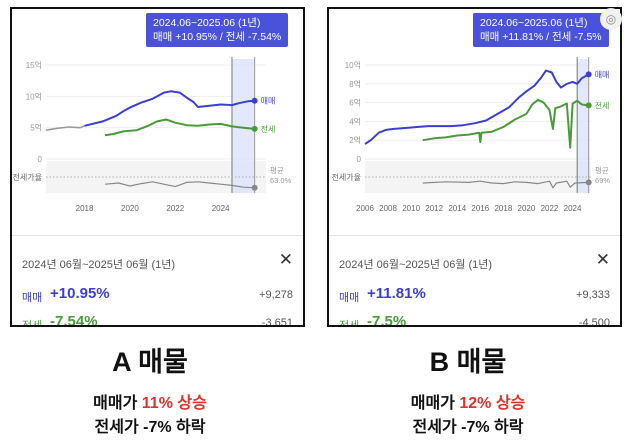  I want to click on average-value: 69%, so click(602, 180).